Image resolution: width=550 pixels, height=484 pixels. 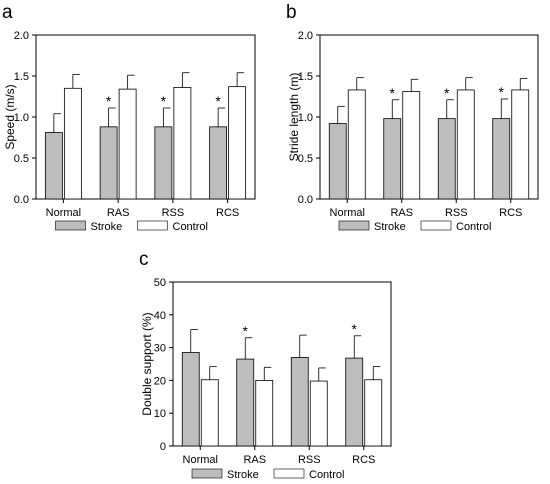 What do you see at coordinates (160, 316) in the screenshot?
I see `y-tick-label: 40` at bounding box center [160, 316].